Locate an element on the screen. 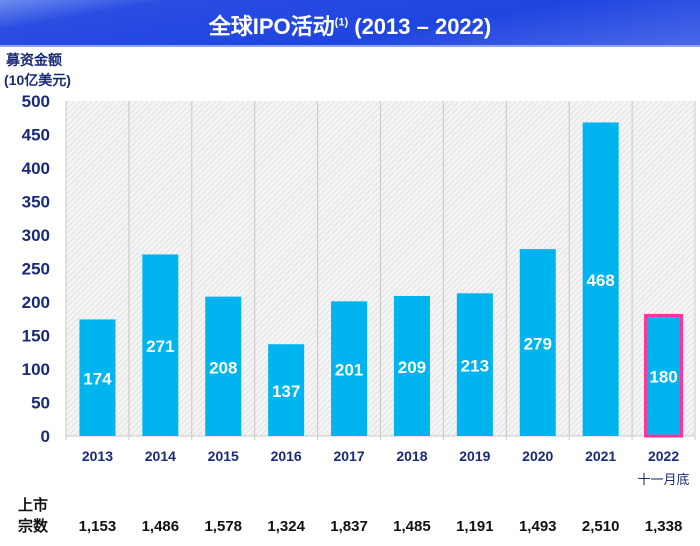  listing-count: 1,191 is located at coordinates (475, 526).